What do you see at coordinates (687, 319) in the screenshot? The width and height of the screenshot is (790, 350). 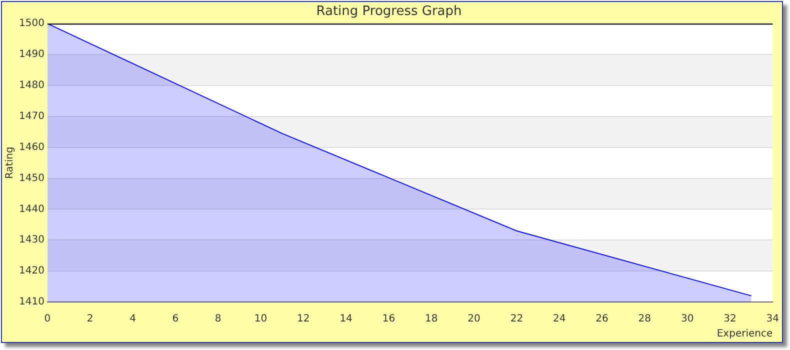 I see `x-tick-label: 30` at bounding box center [687, 319].